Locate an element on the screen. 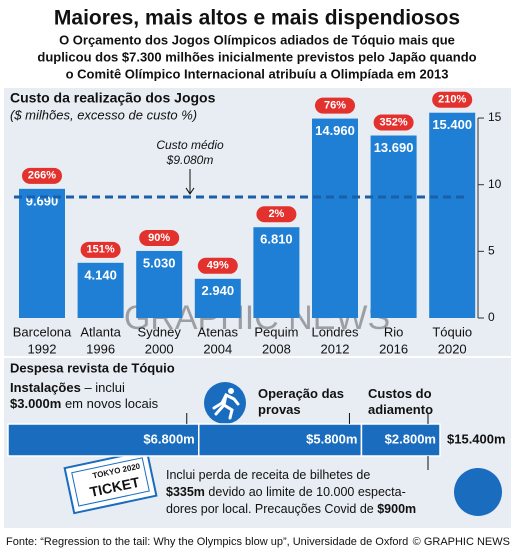 Image resolution: width=515 pixels, height=553 pixels. note: Inclui perda de receita de bilhetes de is located at coordinates (268, 475).